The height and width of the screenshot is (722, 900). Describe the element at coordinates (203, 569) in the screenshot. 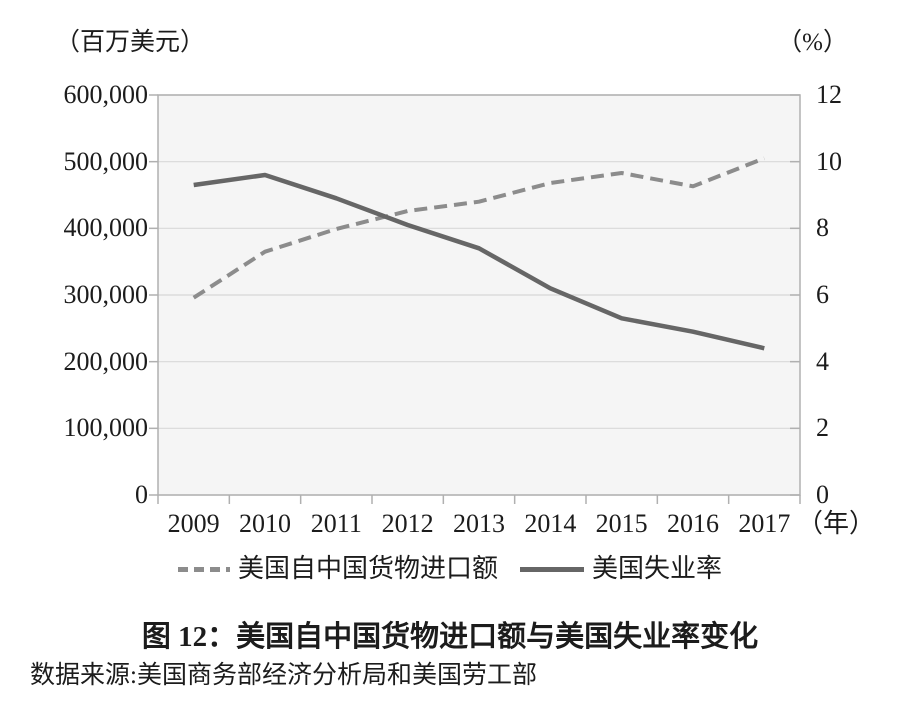

I see `dashed-line-sample` at that location.